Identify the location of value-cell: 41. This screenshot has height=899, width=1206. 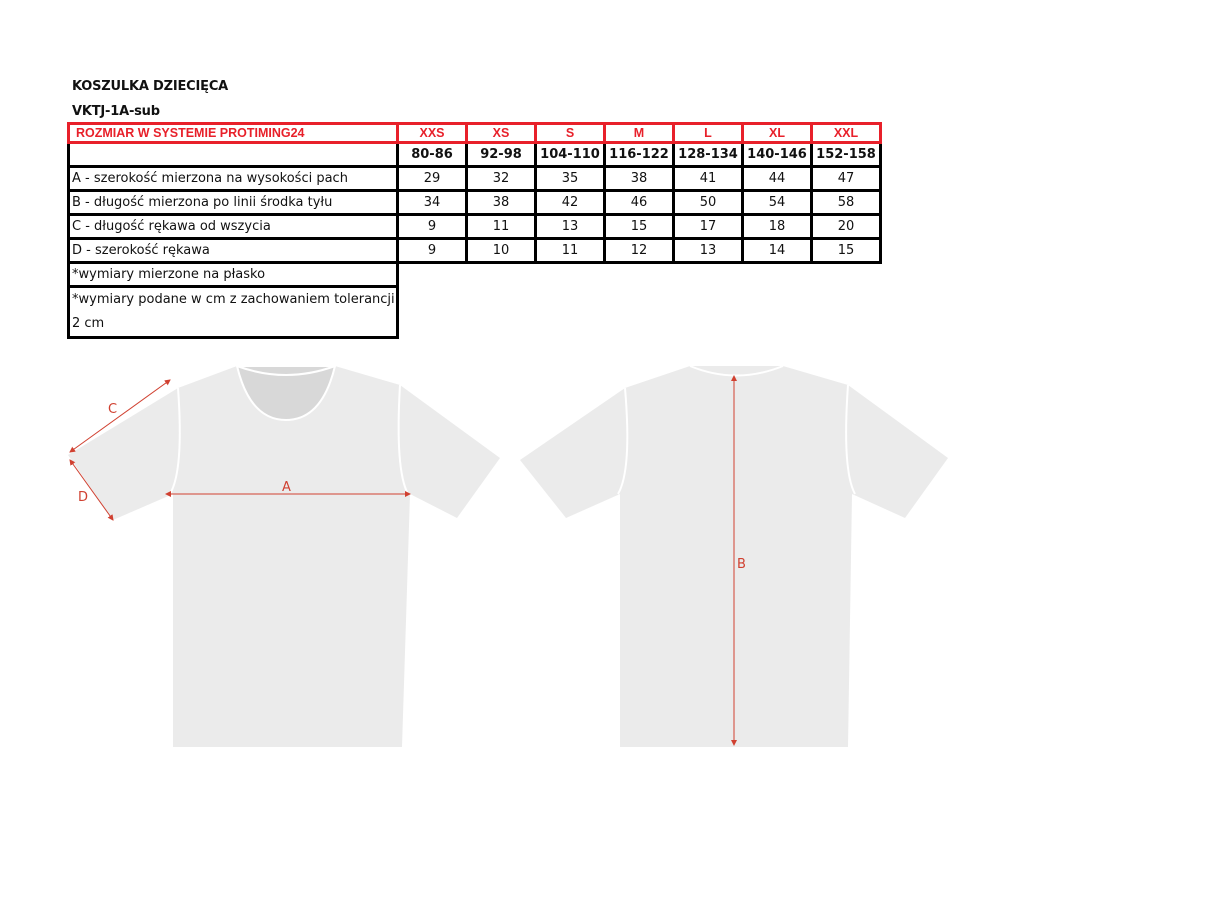
(708, 178).